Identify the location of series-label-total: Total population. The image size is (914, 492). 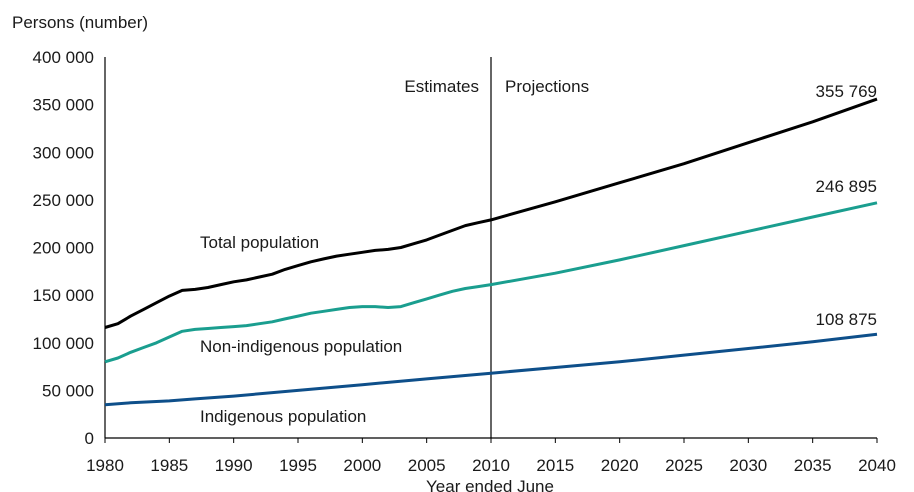
(259, 242).